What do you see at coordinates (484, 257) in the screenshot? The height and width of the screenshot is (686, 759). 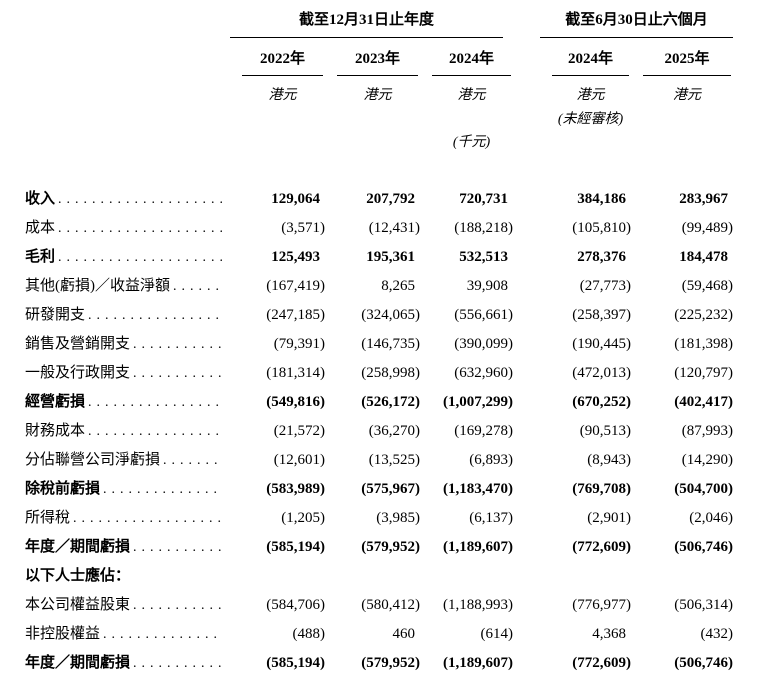 I see `value-cell: 532,513` at bounding box center [484, 257].